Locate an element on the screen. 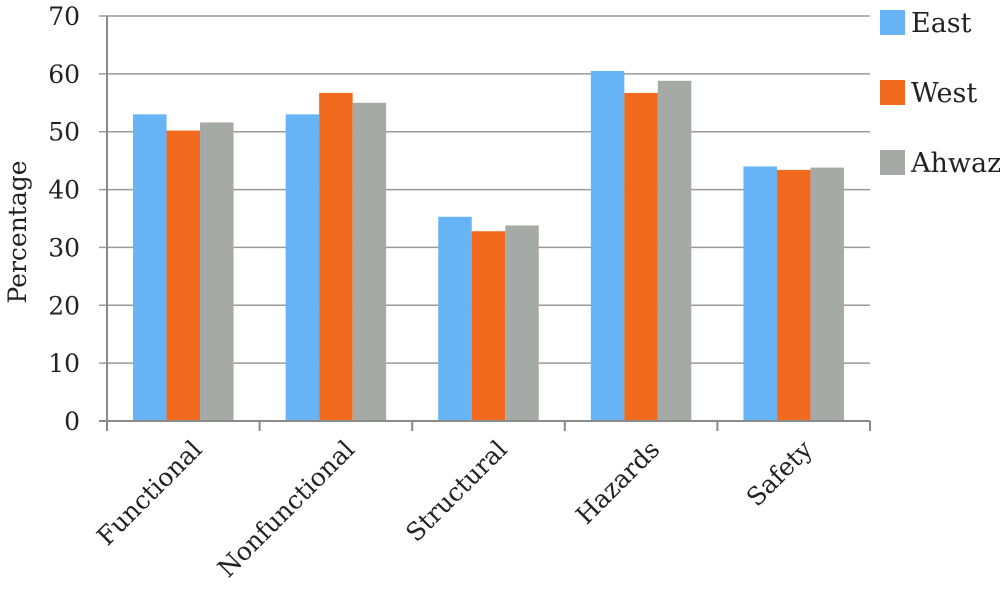 The width and height of the screenshot is (1000, 602). bar-ahwaz-safety is located at coordinates (827, 294).